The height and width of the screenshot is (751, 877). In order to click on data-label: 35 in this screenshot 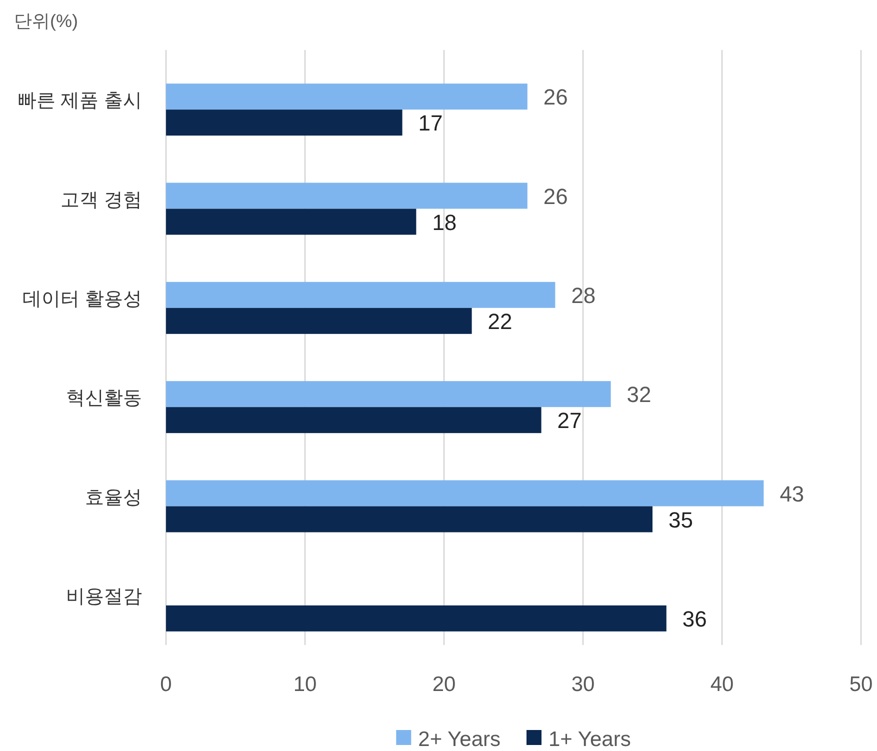, I will do `click(680, 519)`.